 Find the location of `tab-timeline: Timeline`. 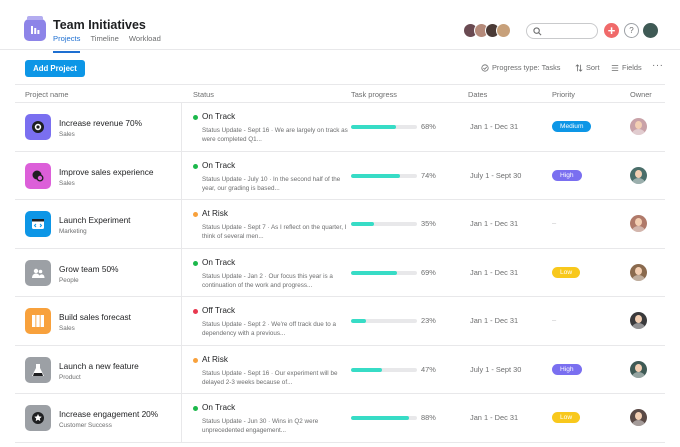

tab-timeline: Timeline is located at coordinates (104, 38).